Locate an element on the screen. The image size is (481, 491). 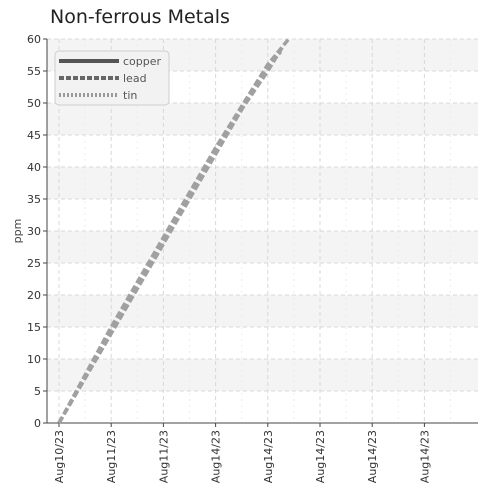
y-tick-label: 60 is located at coordinates (34, 39).